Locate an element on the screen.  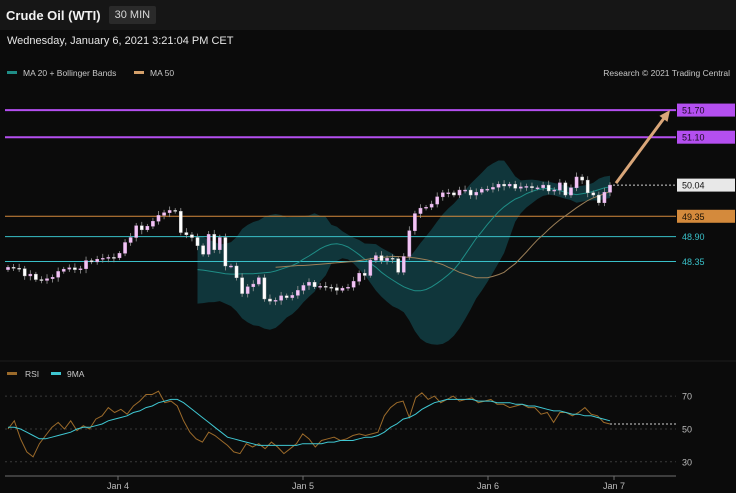
legend-swatch-rsi-ma is located at coordinates (56, 373).